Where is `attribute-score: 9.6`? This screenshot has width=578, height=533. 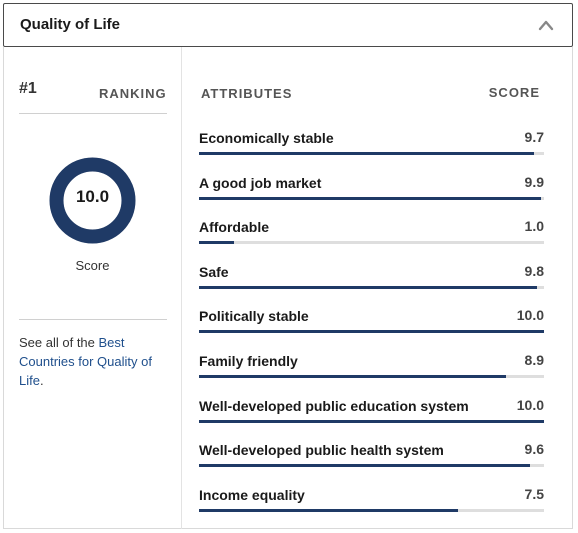
attribute-score: 9.6 is located at coordinates (534, 449).